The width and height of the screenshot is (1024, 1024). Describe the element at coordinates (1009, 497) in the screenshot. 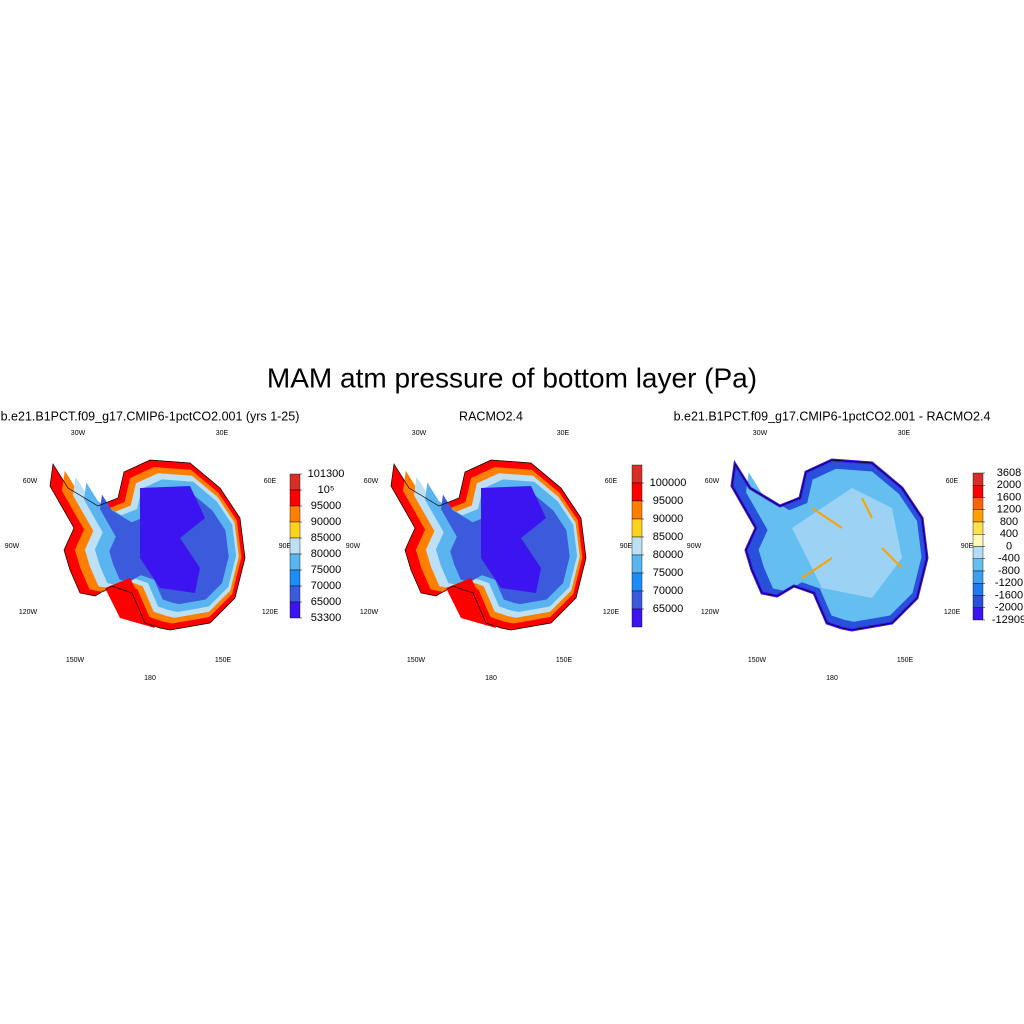

I see `colorbar-label: 1600` at that location.